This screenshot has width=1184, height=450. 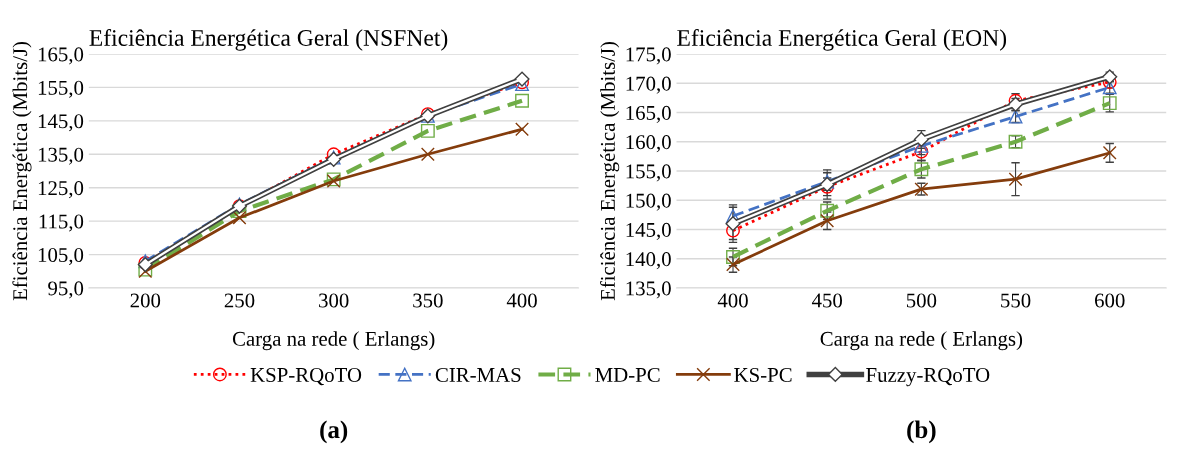 I want to click on x-tick-label: 550, so click(x=1016, y=300).